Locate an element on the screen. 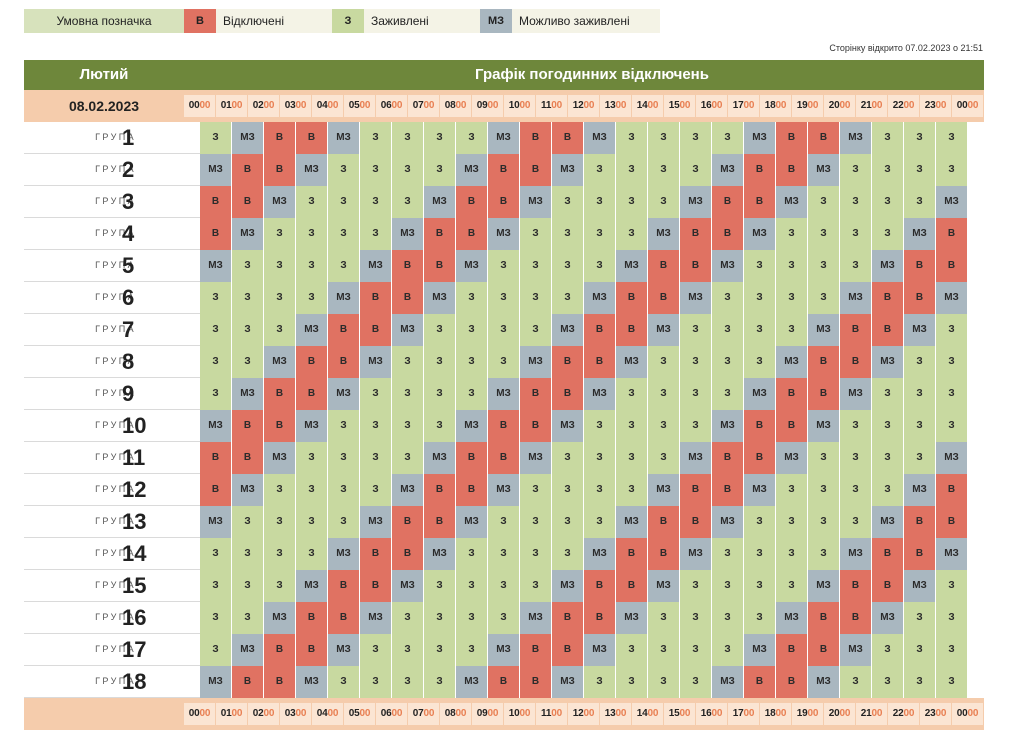 Image resolution: width=1025 pixels, height=745 pixels. group-label: ГРУПА 16 is located at coordinates (112, 618).